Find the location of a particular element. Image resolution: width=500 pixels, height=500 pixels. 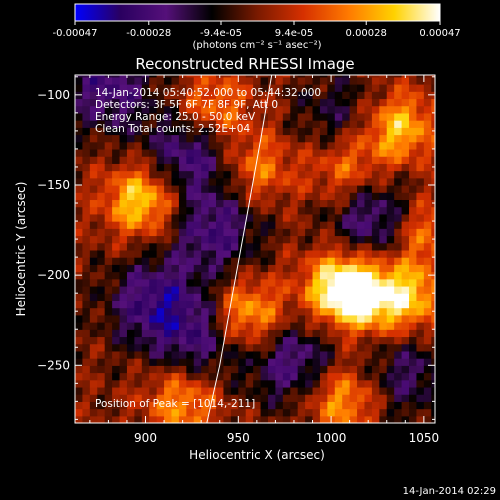

colorbar-tick-label: -0.00028 is located at coordinates (148, 33).